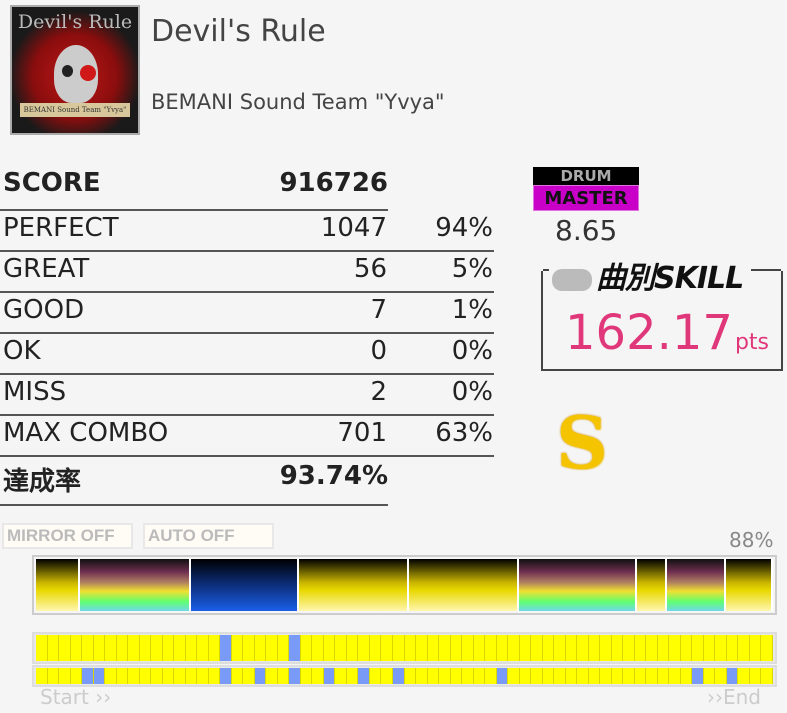  I want to click on judgement-label: GREAT, so click(46, 269).